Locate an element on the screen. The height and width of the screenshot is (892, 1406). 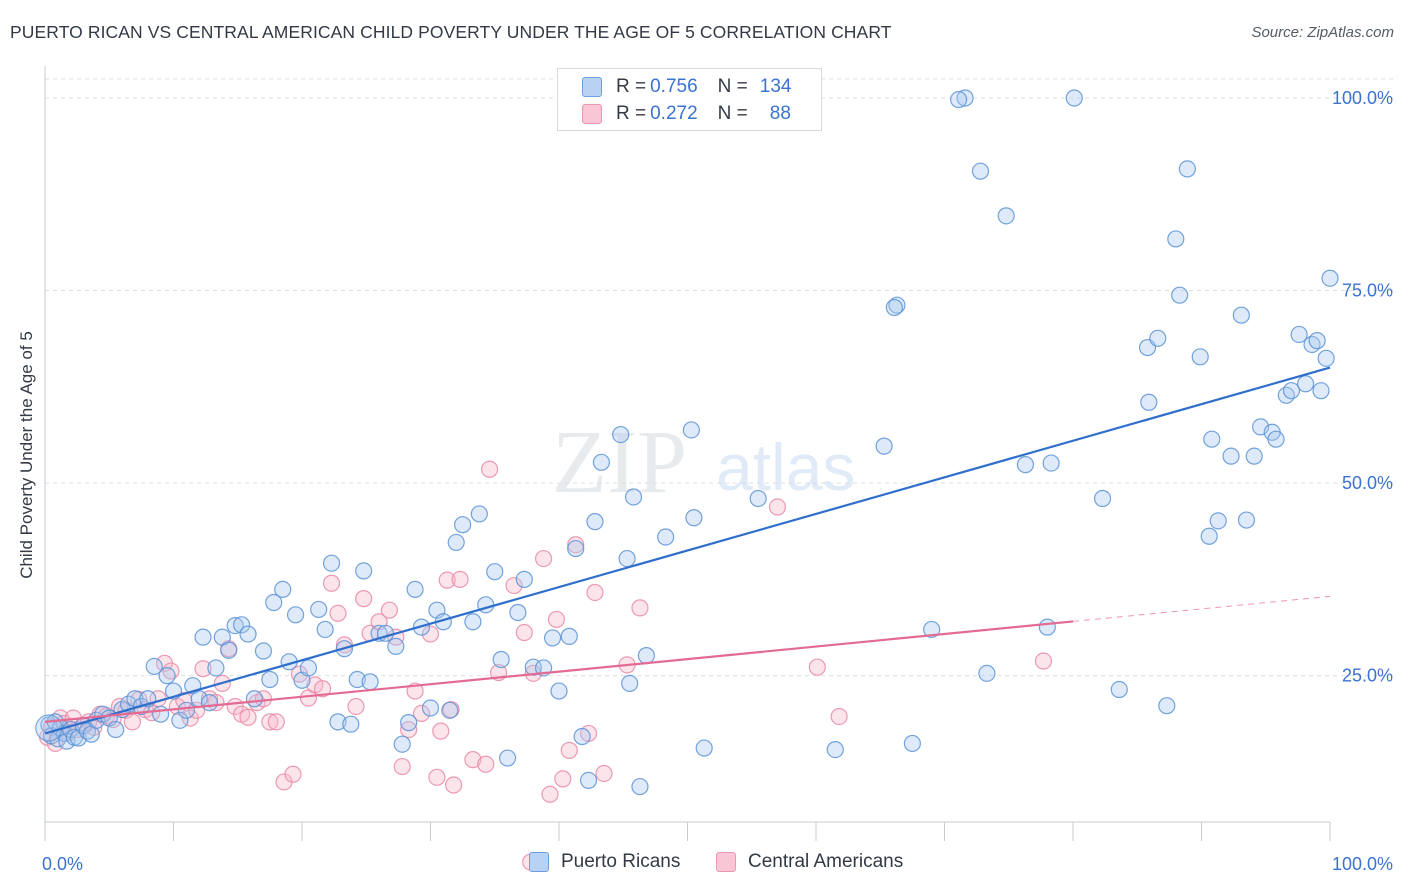
y-tick-label: 25.0% is located at coordinates (1367, 676).